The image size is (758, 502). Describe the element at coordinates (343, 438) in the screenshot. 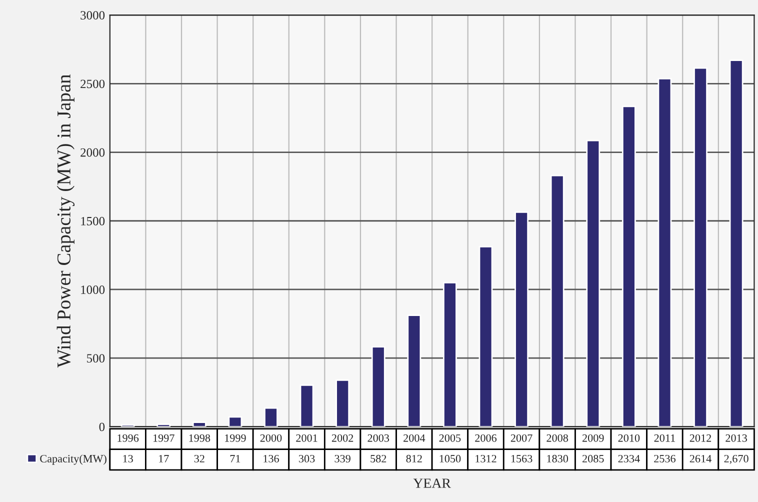

I see `x-tick-label: 2002` at that location.